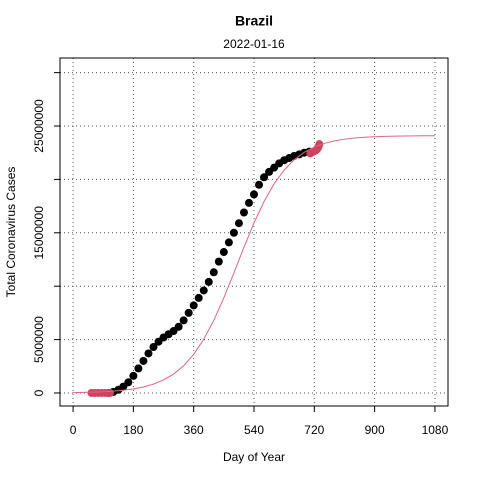 The width and height of the screenshot is (480, 480). Describe the element at coordinates (194, 430) in the screenshot. I see `x-tick-label: 360` at that location.